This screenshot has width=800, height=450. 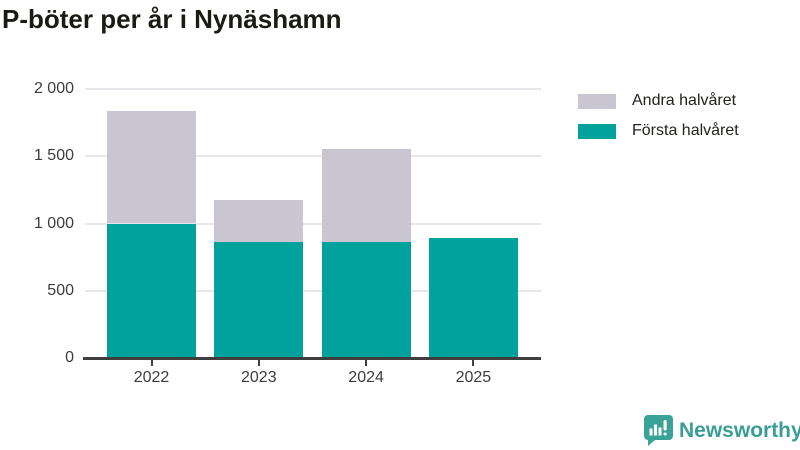 I want to click on legend-item-forsta-halvaret: Första halvåret, so click(x=658, y=131).